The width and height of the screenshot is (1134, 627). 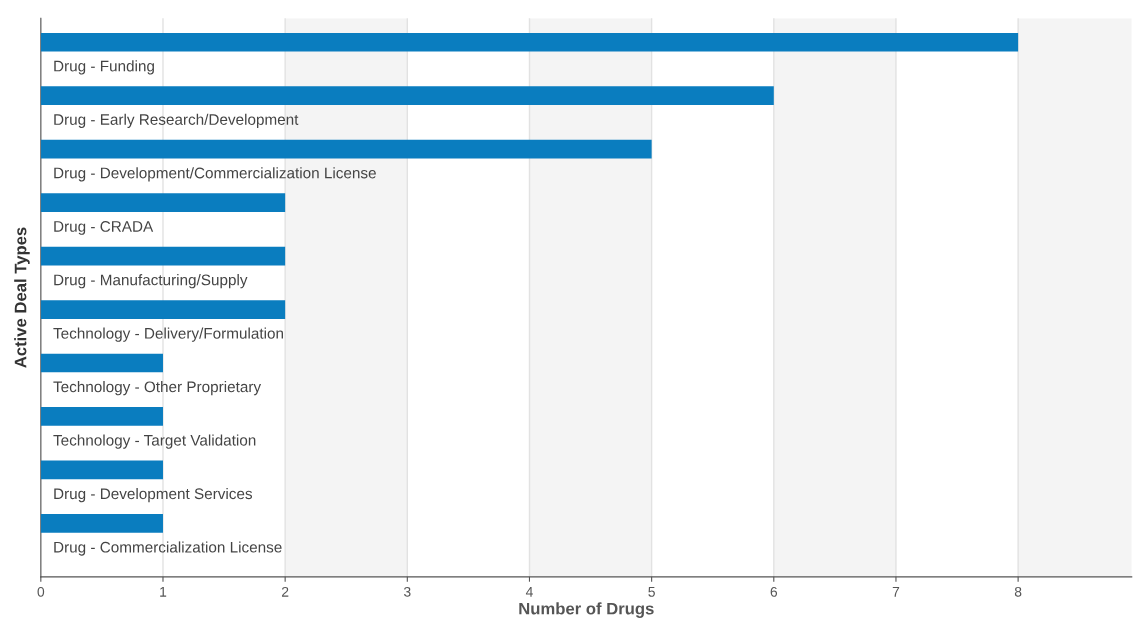 What do you see at coordinates (104, 228) in the screenshot?
I see `y-tick-label: Drug - CRADA` at bounding box center [104, 228].